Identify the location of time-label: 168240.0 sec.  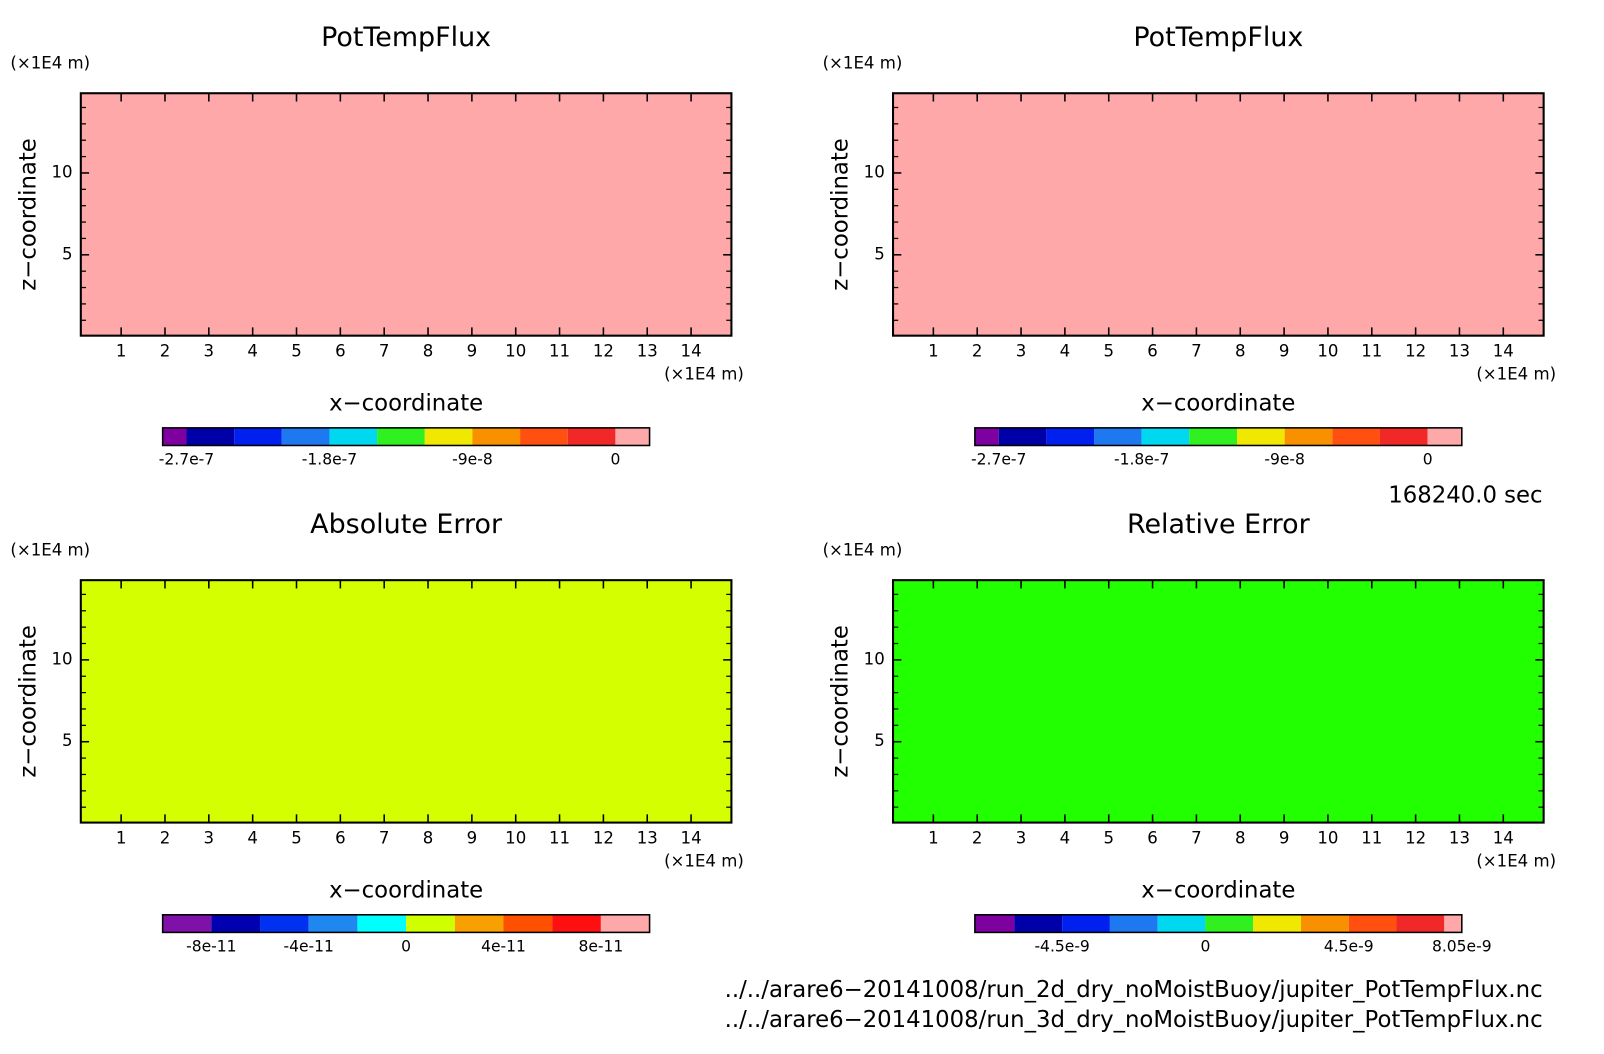
(1465, 496).